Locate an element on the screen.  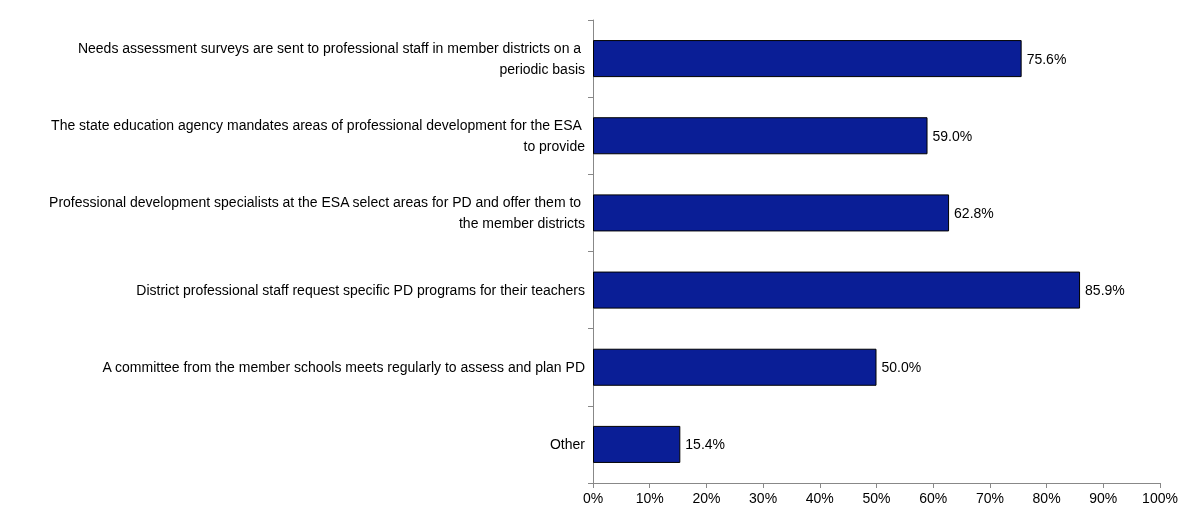
data-label: 75.6% is located at coordinates (1046, 58).